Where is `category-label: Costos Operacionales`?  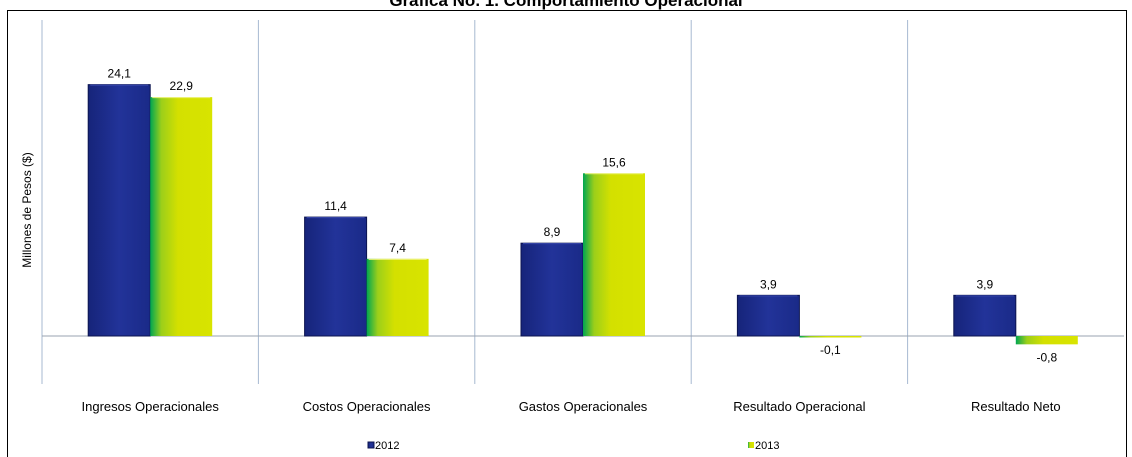
category-label: Costos Operacionales is located at coordinates (367, 406).